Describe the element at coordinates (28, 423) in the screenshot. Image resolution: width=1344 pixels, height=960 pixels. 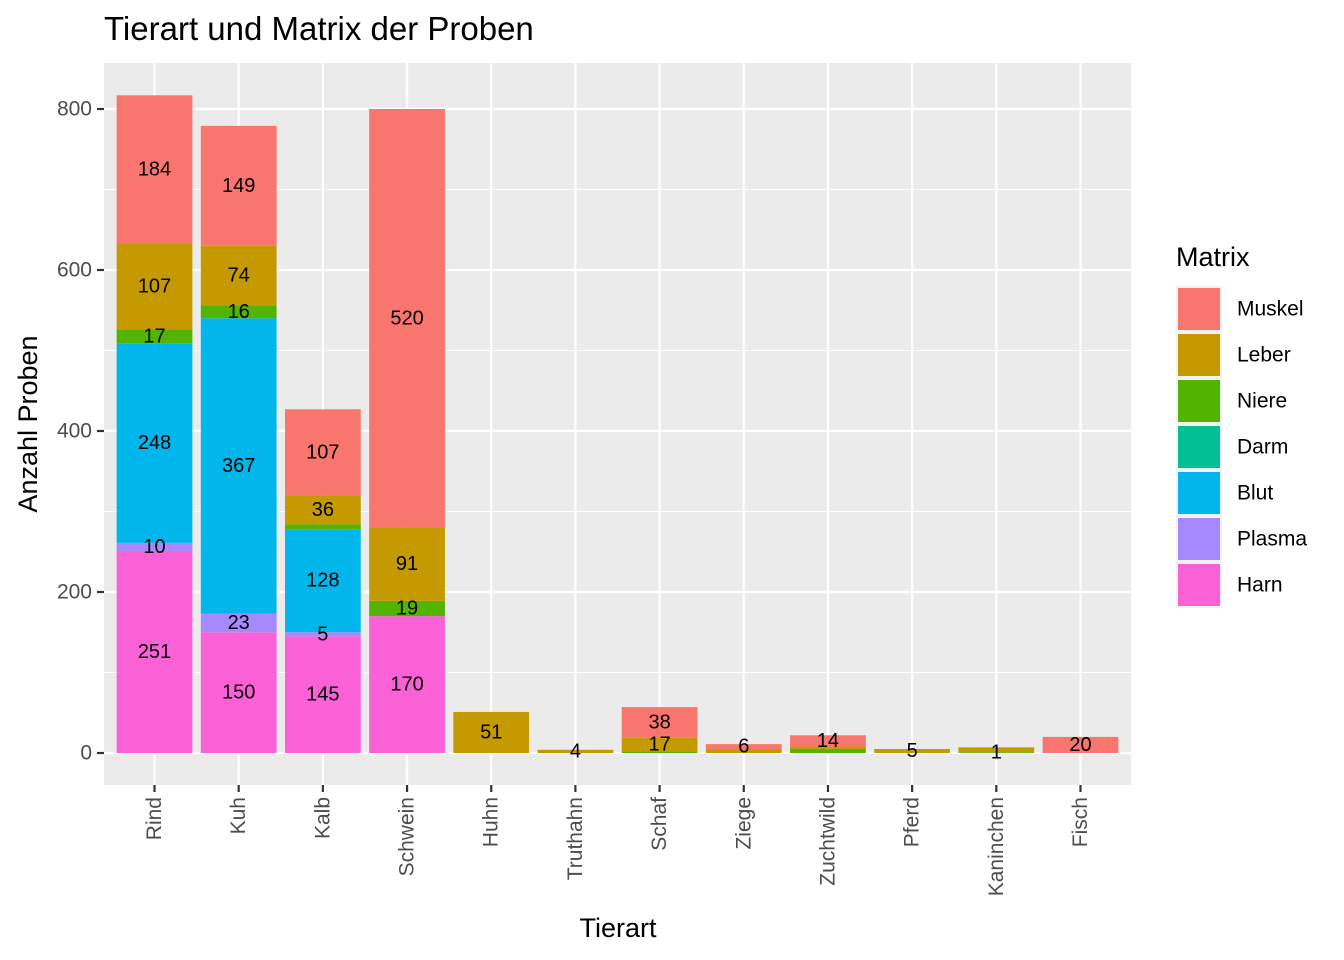
I see `y-axis-title: Anzahl Proben` at that location.